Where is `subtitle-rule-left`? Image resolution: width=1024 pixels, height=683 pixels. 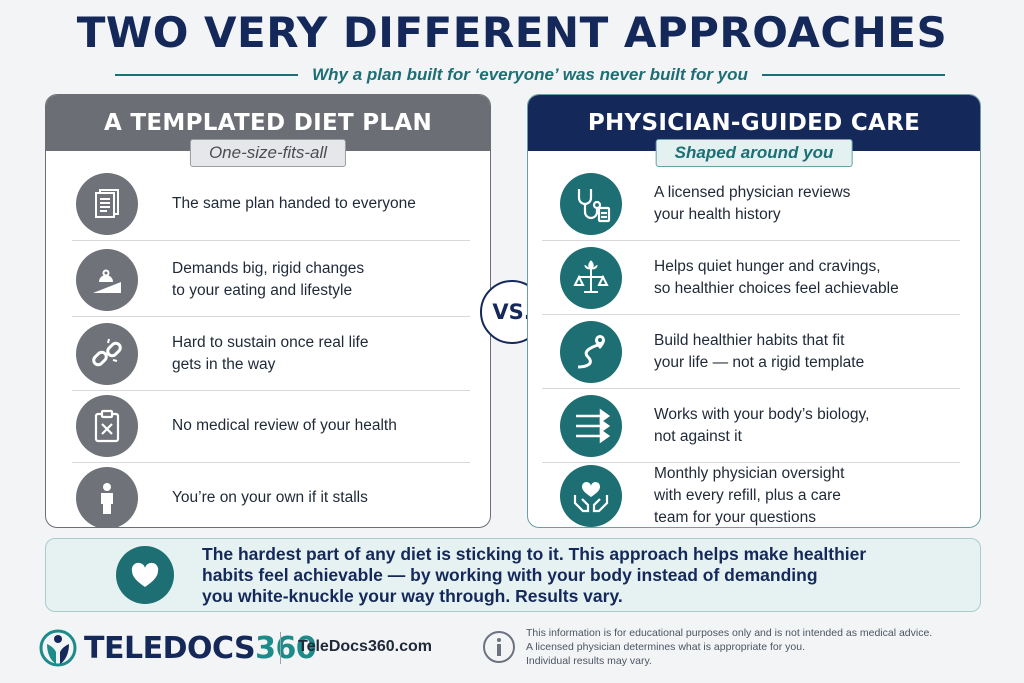
subtitle-rule-left is located at coordinates (207, 75).